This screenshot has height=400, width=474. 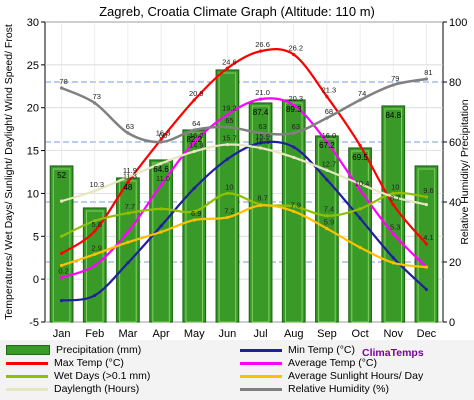 What do you see at coordinates (97, 247) in the screenshot?
I see `label-average-sunlight-hours-day: 2.9` at bounding box center [97, 247].